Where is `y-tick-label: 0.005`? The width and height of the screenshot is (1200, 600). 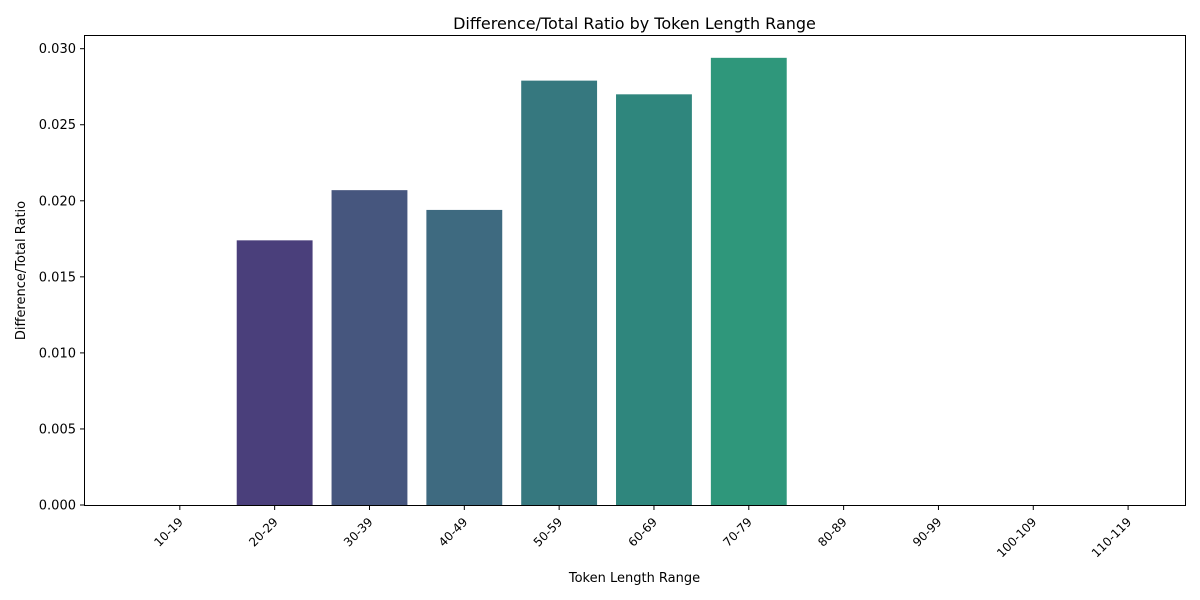
y-tick-label: 0.005 is located at coordinates (57, 429).